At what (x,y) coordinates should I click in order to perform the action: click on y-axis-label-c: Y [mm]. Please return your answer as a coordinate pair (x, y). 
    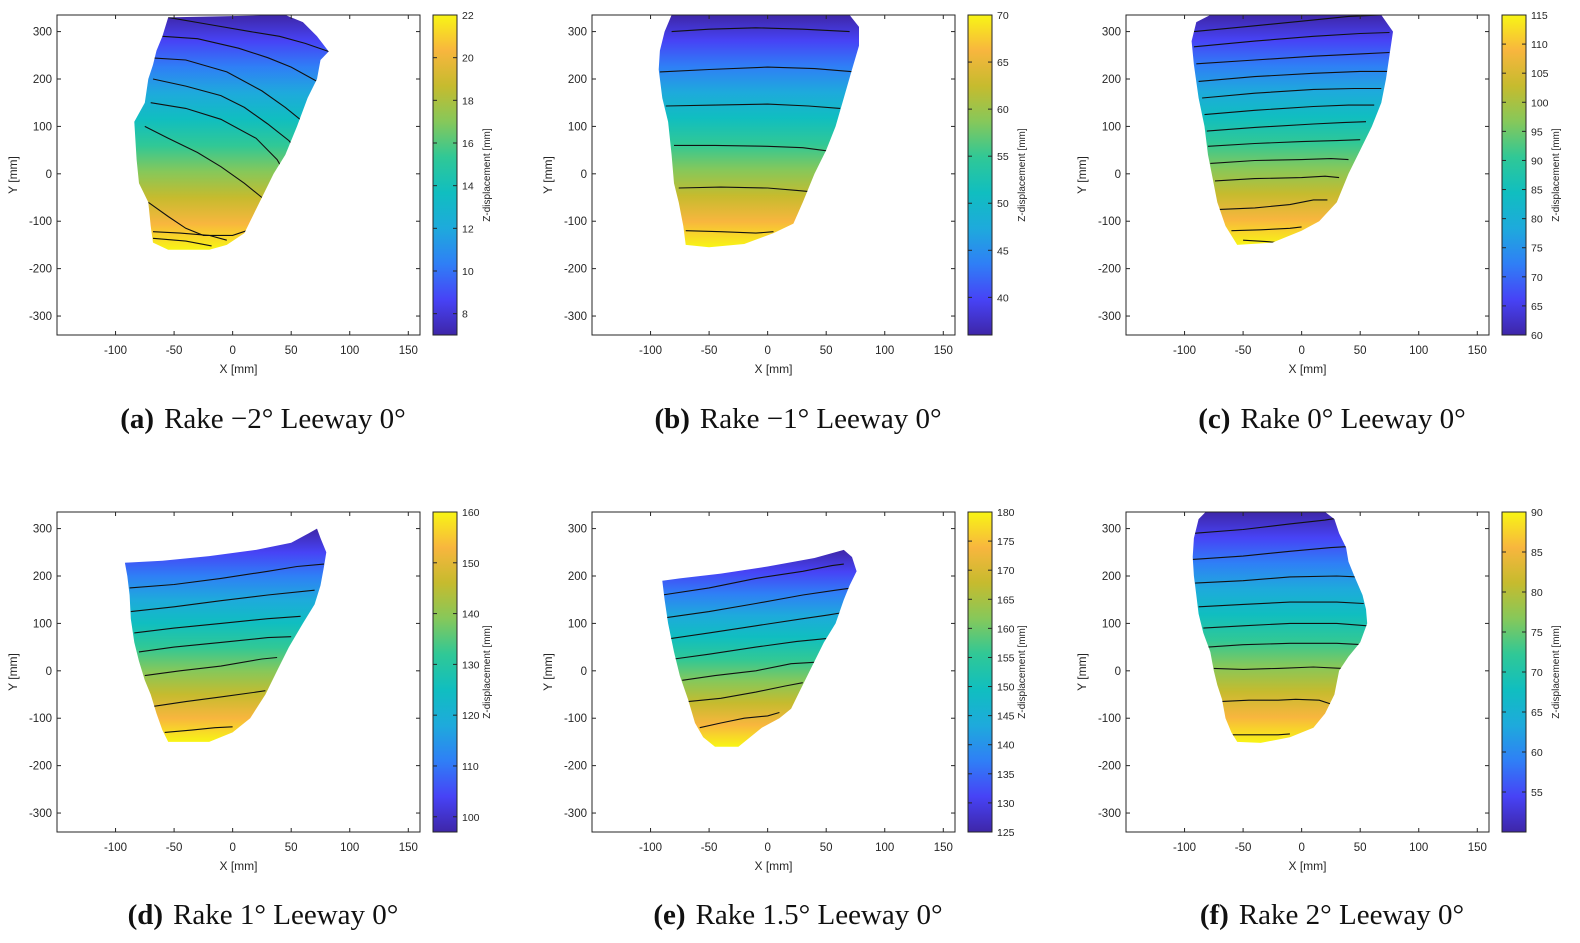
    Looking at the image, I should click on (1082, 175).